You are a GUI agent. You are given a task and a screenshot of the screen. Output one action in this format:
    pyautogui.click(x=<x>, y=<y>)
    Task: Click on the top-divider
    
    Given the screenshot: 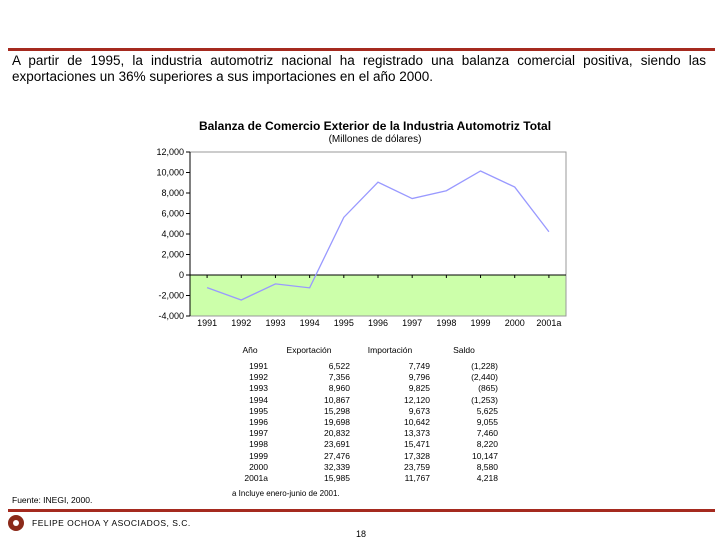 What is the action you would take?
    pyautogui.click(x=361, y=49)
    